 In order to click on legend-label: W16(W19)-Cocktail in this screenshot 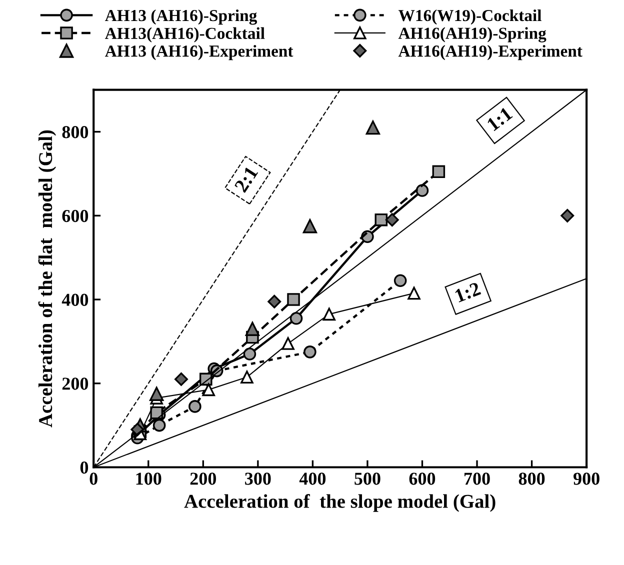, I will do `click(470, 17)`.